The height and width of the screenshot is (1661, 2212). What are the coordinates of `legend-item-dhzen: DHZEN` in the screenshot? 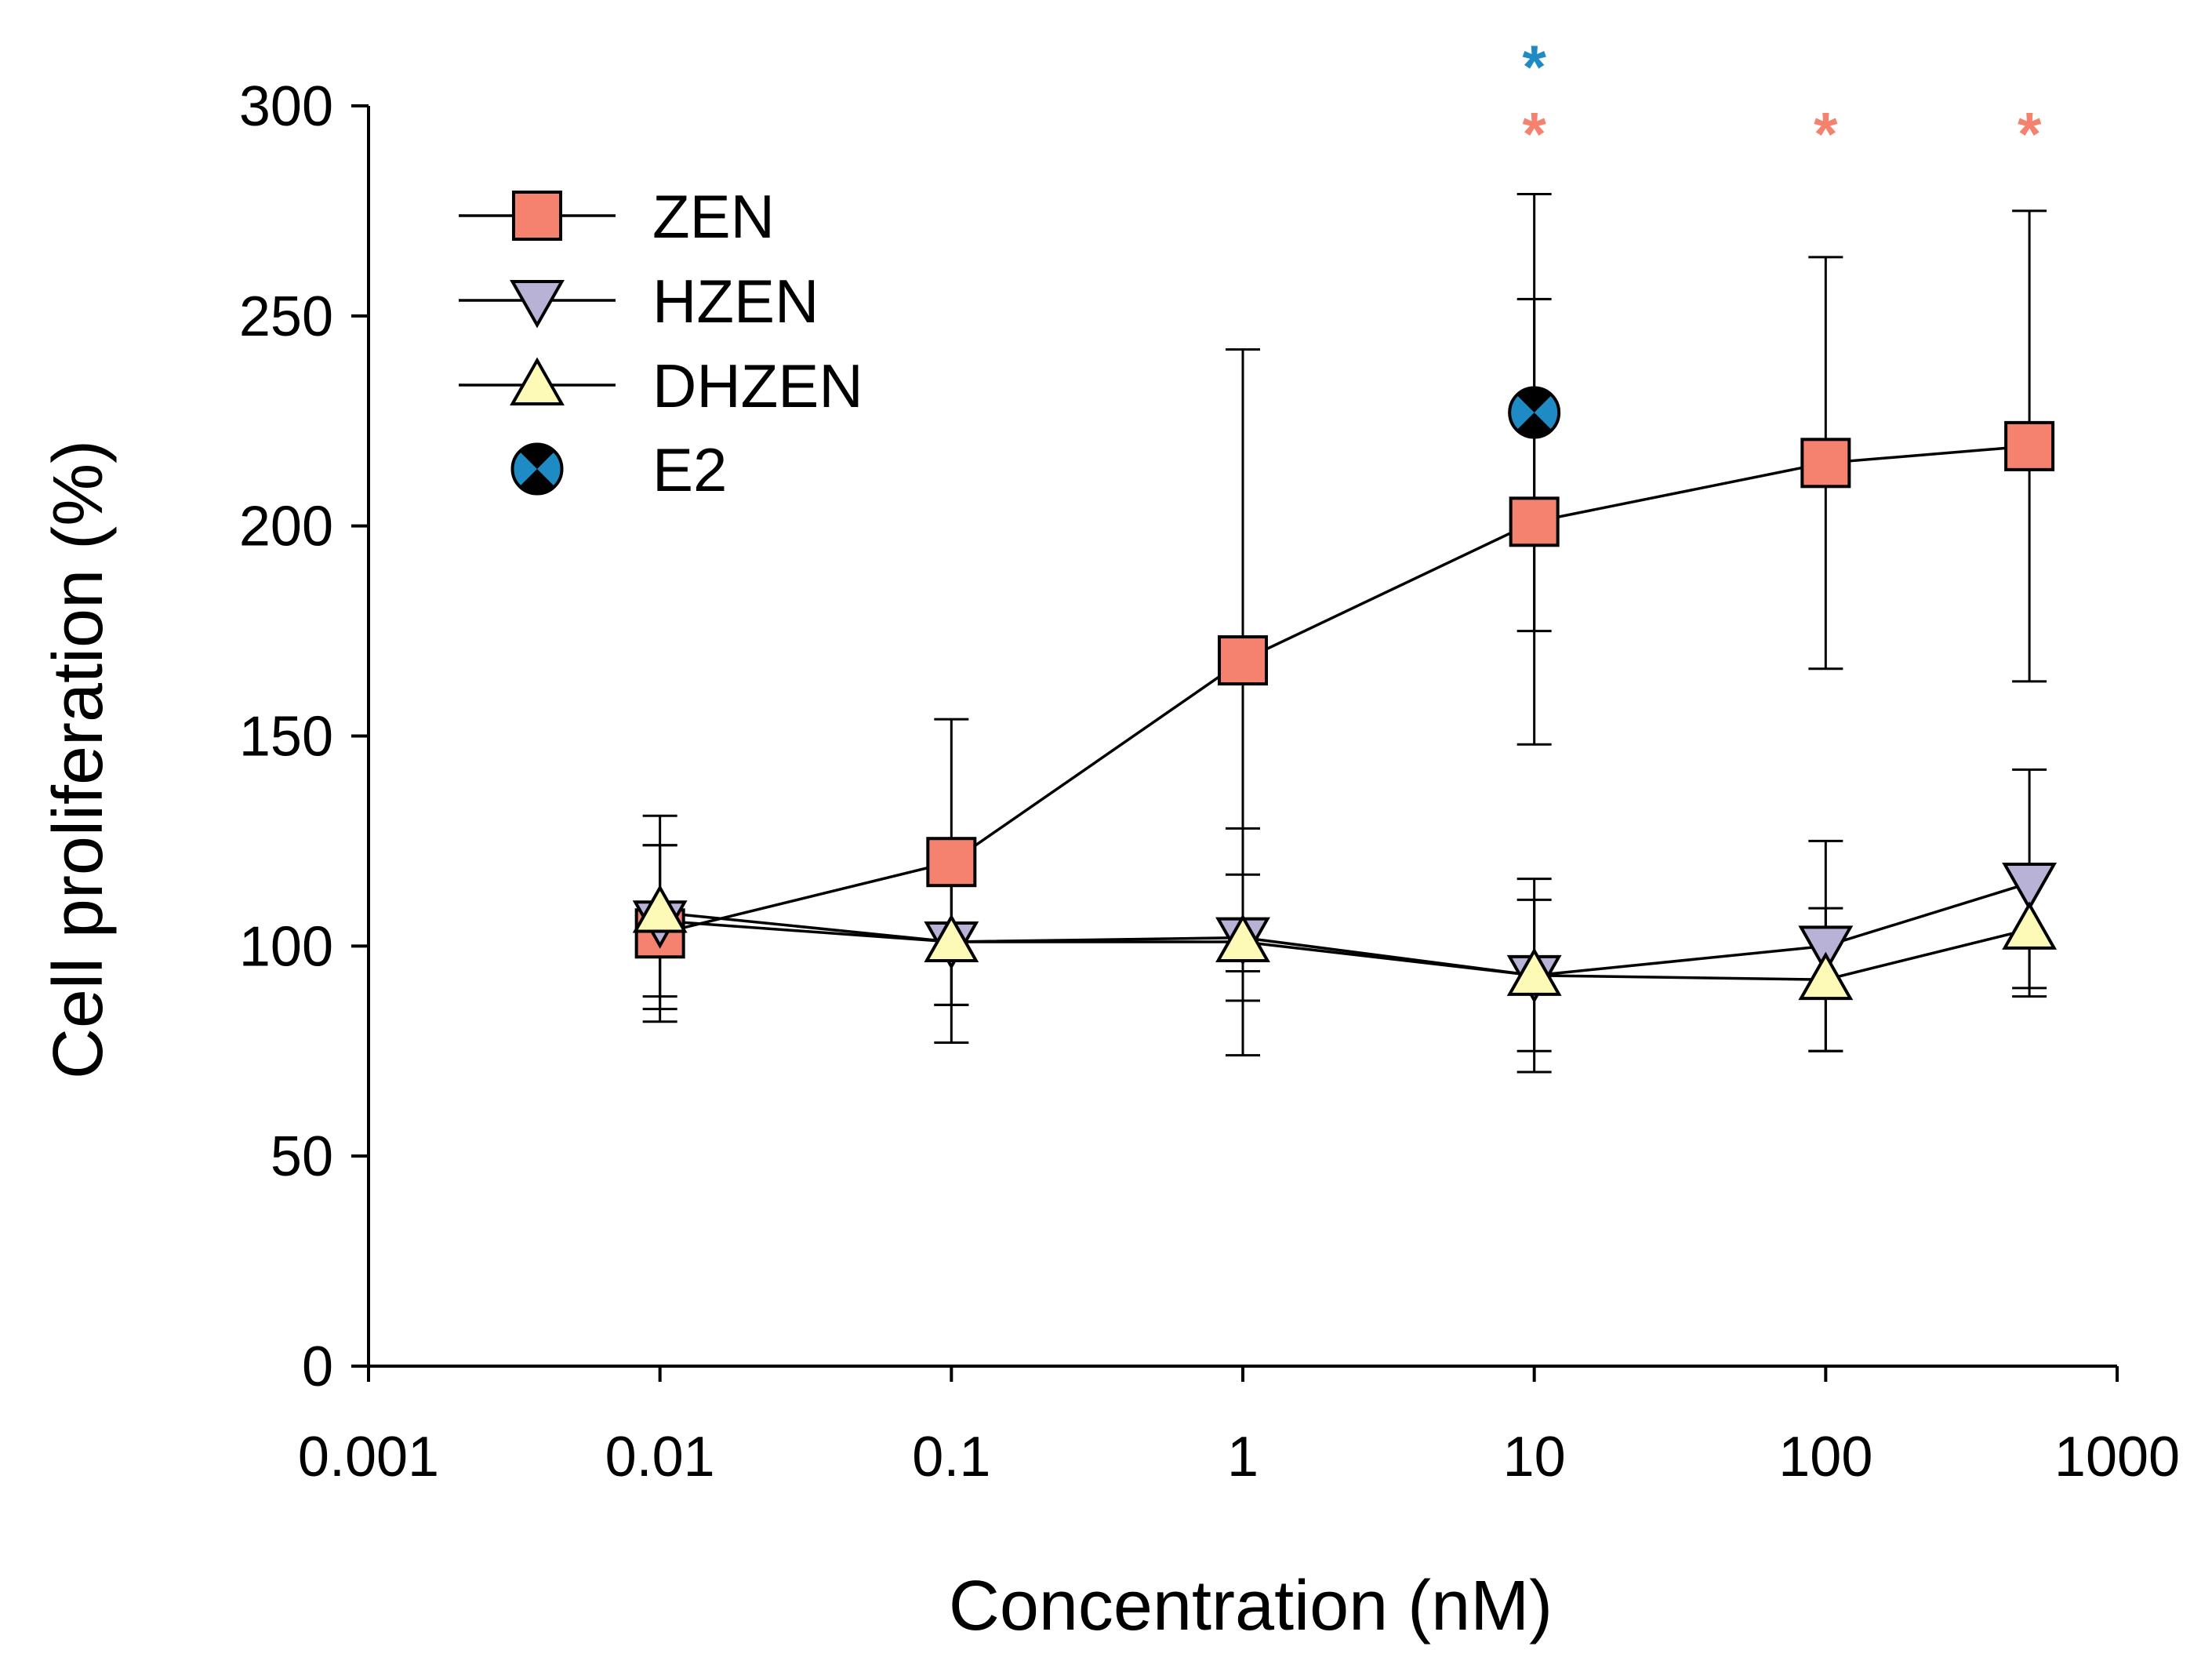 It's located at (661, 385).